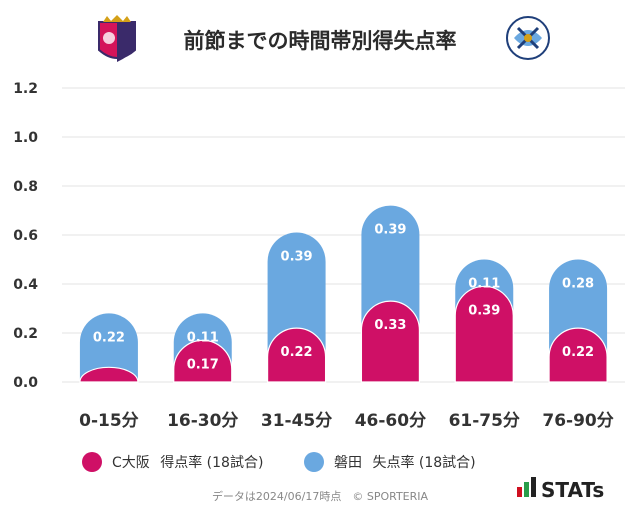  Describe the element at coordinates (423, 462) in the screenshot. I see `legend-label-iwata: 失点率 (18試合)` at that location.